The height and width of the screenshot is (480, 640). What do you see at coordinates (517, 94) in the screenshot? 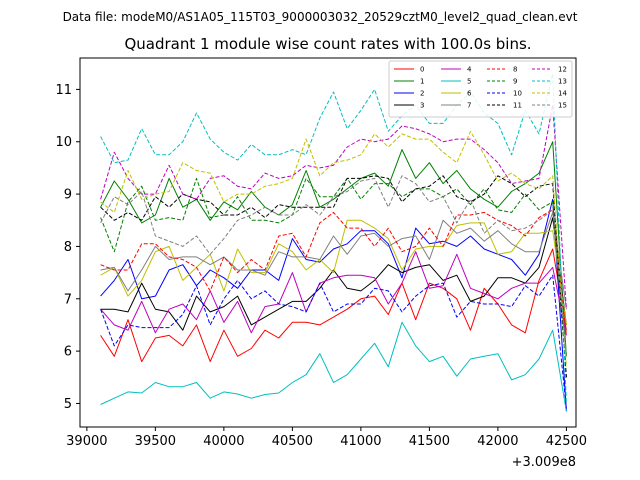
I see `legend-label-10: 10` at bounding box center [517, 94].